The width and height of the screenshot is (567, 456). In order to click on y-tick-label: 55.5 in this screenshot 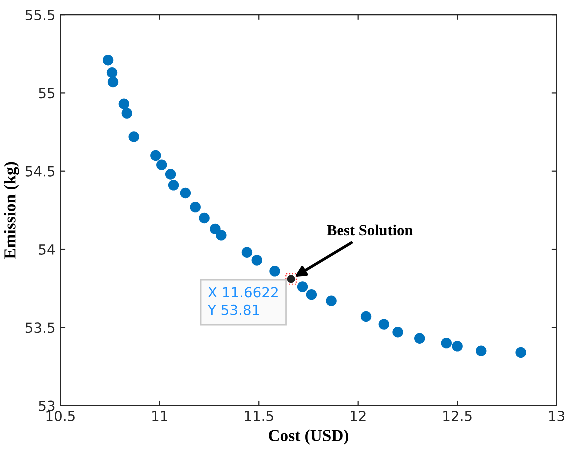, I will do `click(40, 15)`.